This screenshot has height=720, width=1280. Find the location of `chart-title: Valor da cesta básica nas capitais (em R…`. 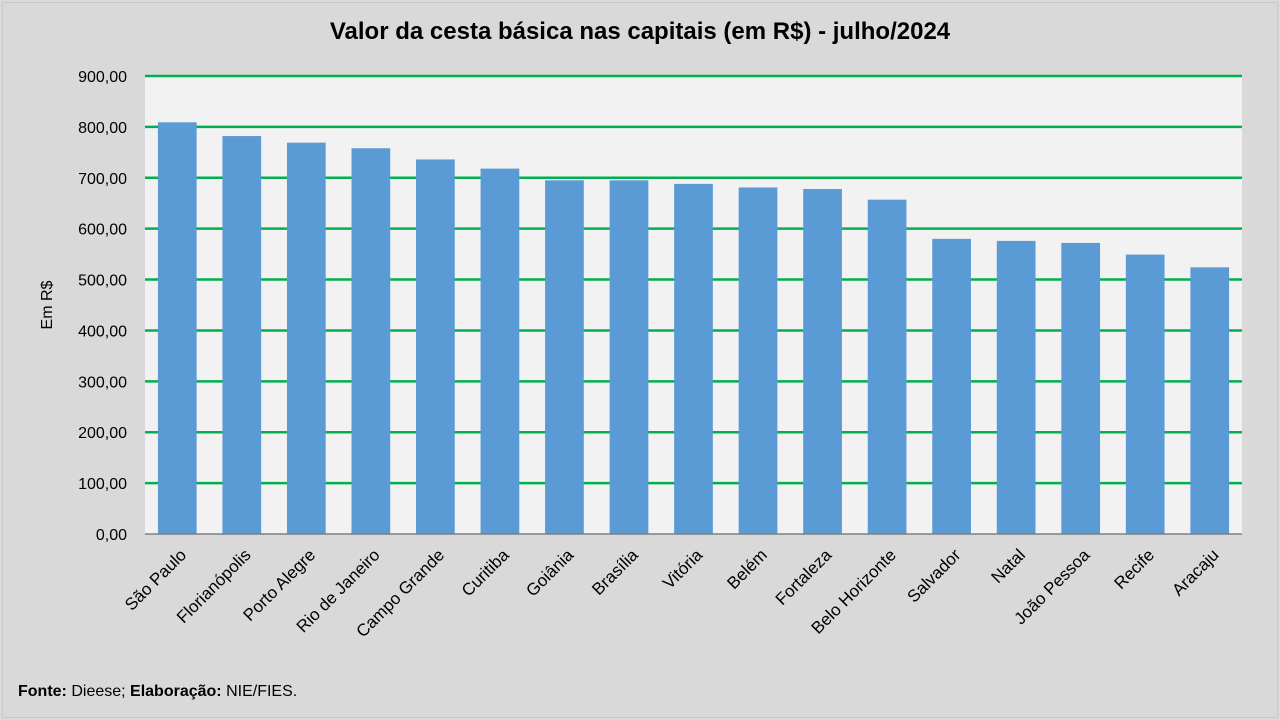

chart-title: Valor da cesta básica nas capitais (em R… is located at coordinates (640, 31).